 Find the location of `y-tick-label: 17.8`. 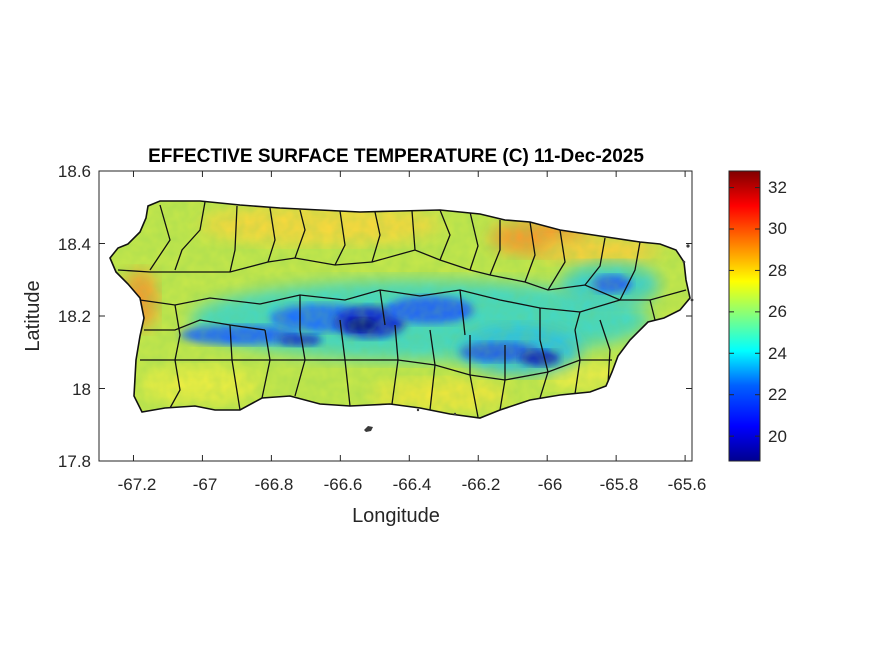

y-tick-label: 17.8 is located at coordinates (74, 461).